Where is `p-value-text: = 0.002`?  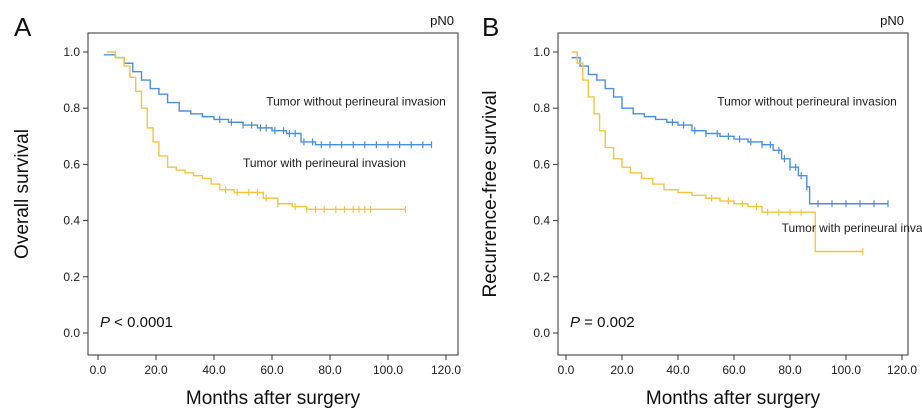 p-value-text: = 0.002 is located at coordinates (607, 322).